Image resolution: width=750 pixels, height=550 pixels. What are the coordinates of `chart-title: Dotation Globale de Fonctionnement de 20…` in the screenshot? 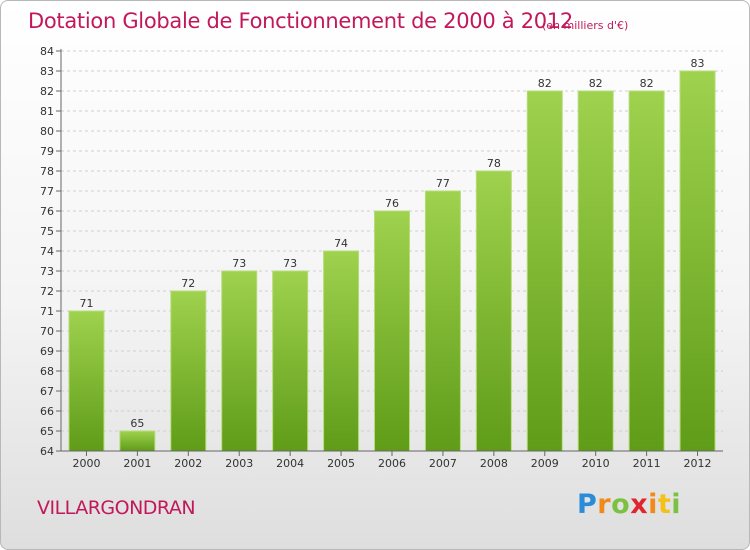 It's located at (300, 21).